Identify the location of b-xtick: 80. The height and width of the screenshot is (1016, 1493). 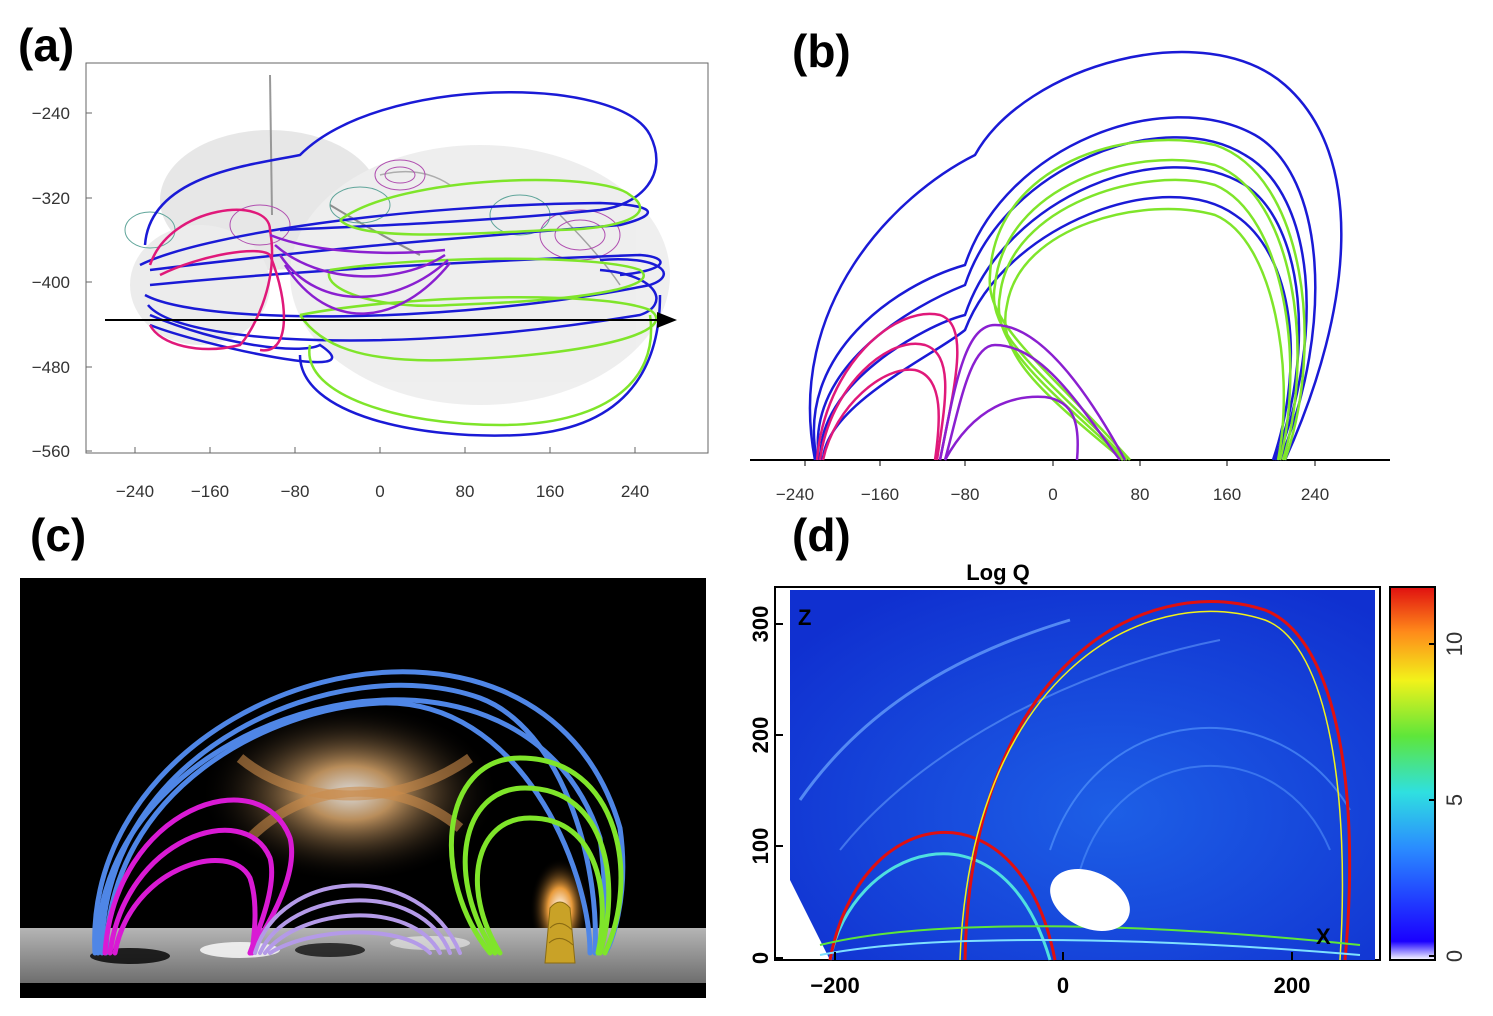
(1140, 494).